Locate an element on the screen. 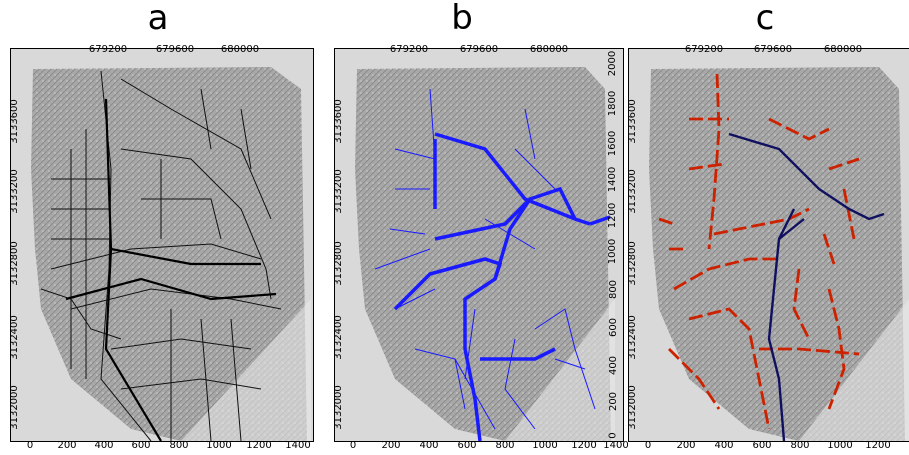 The image size is (909, 455). right-tick-b-1600: 1600 is located at coordinates (613, 143).